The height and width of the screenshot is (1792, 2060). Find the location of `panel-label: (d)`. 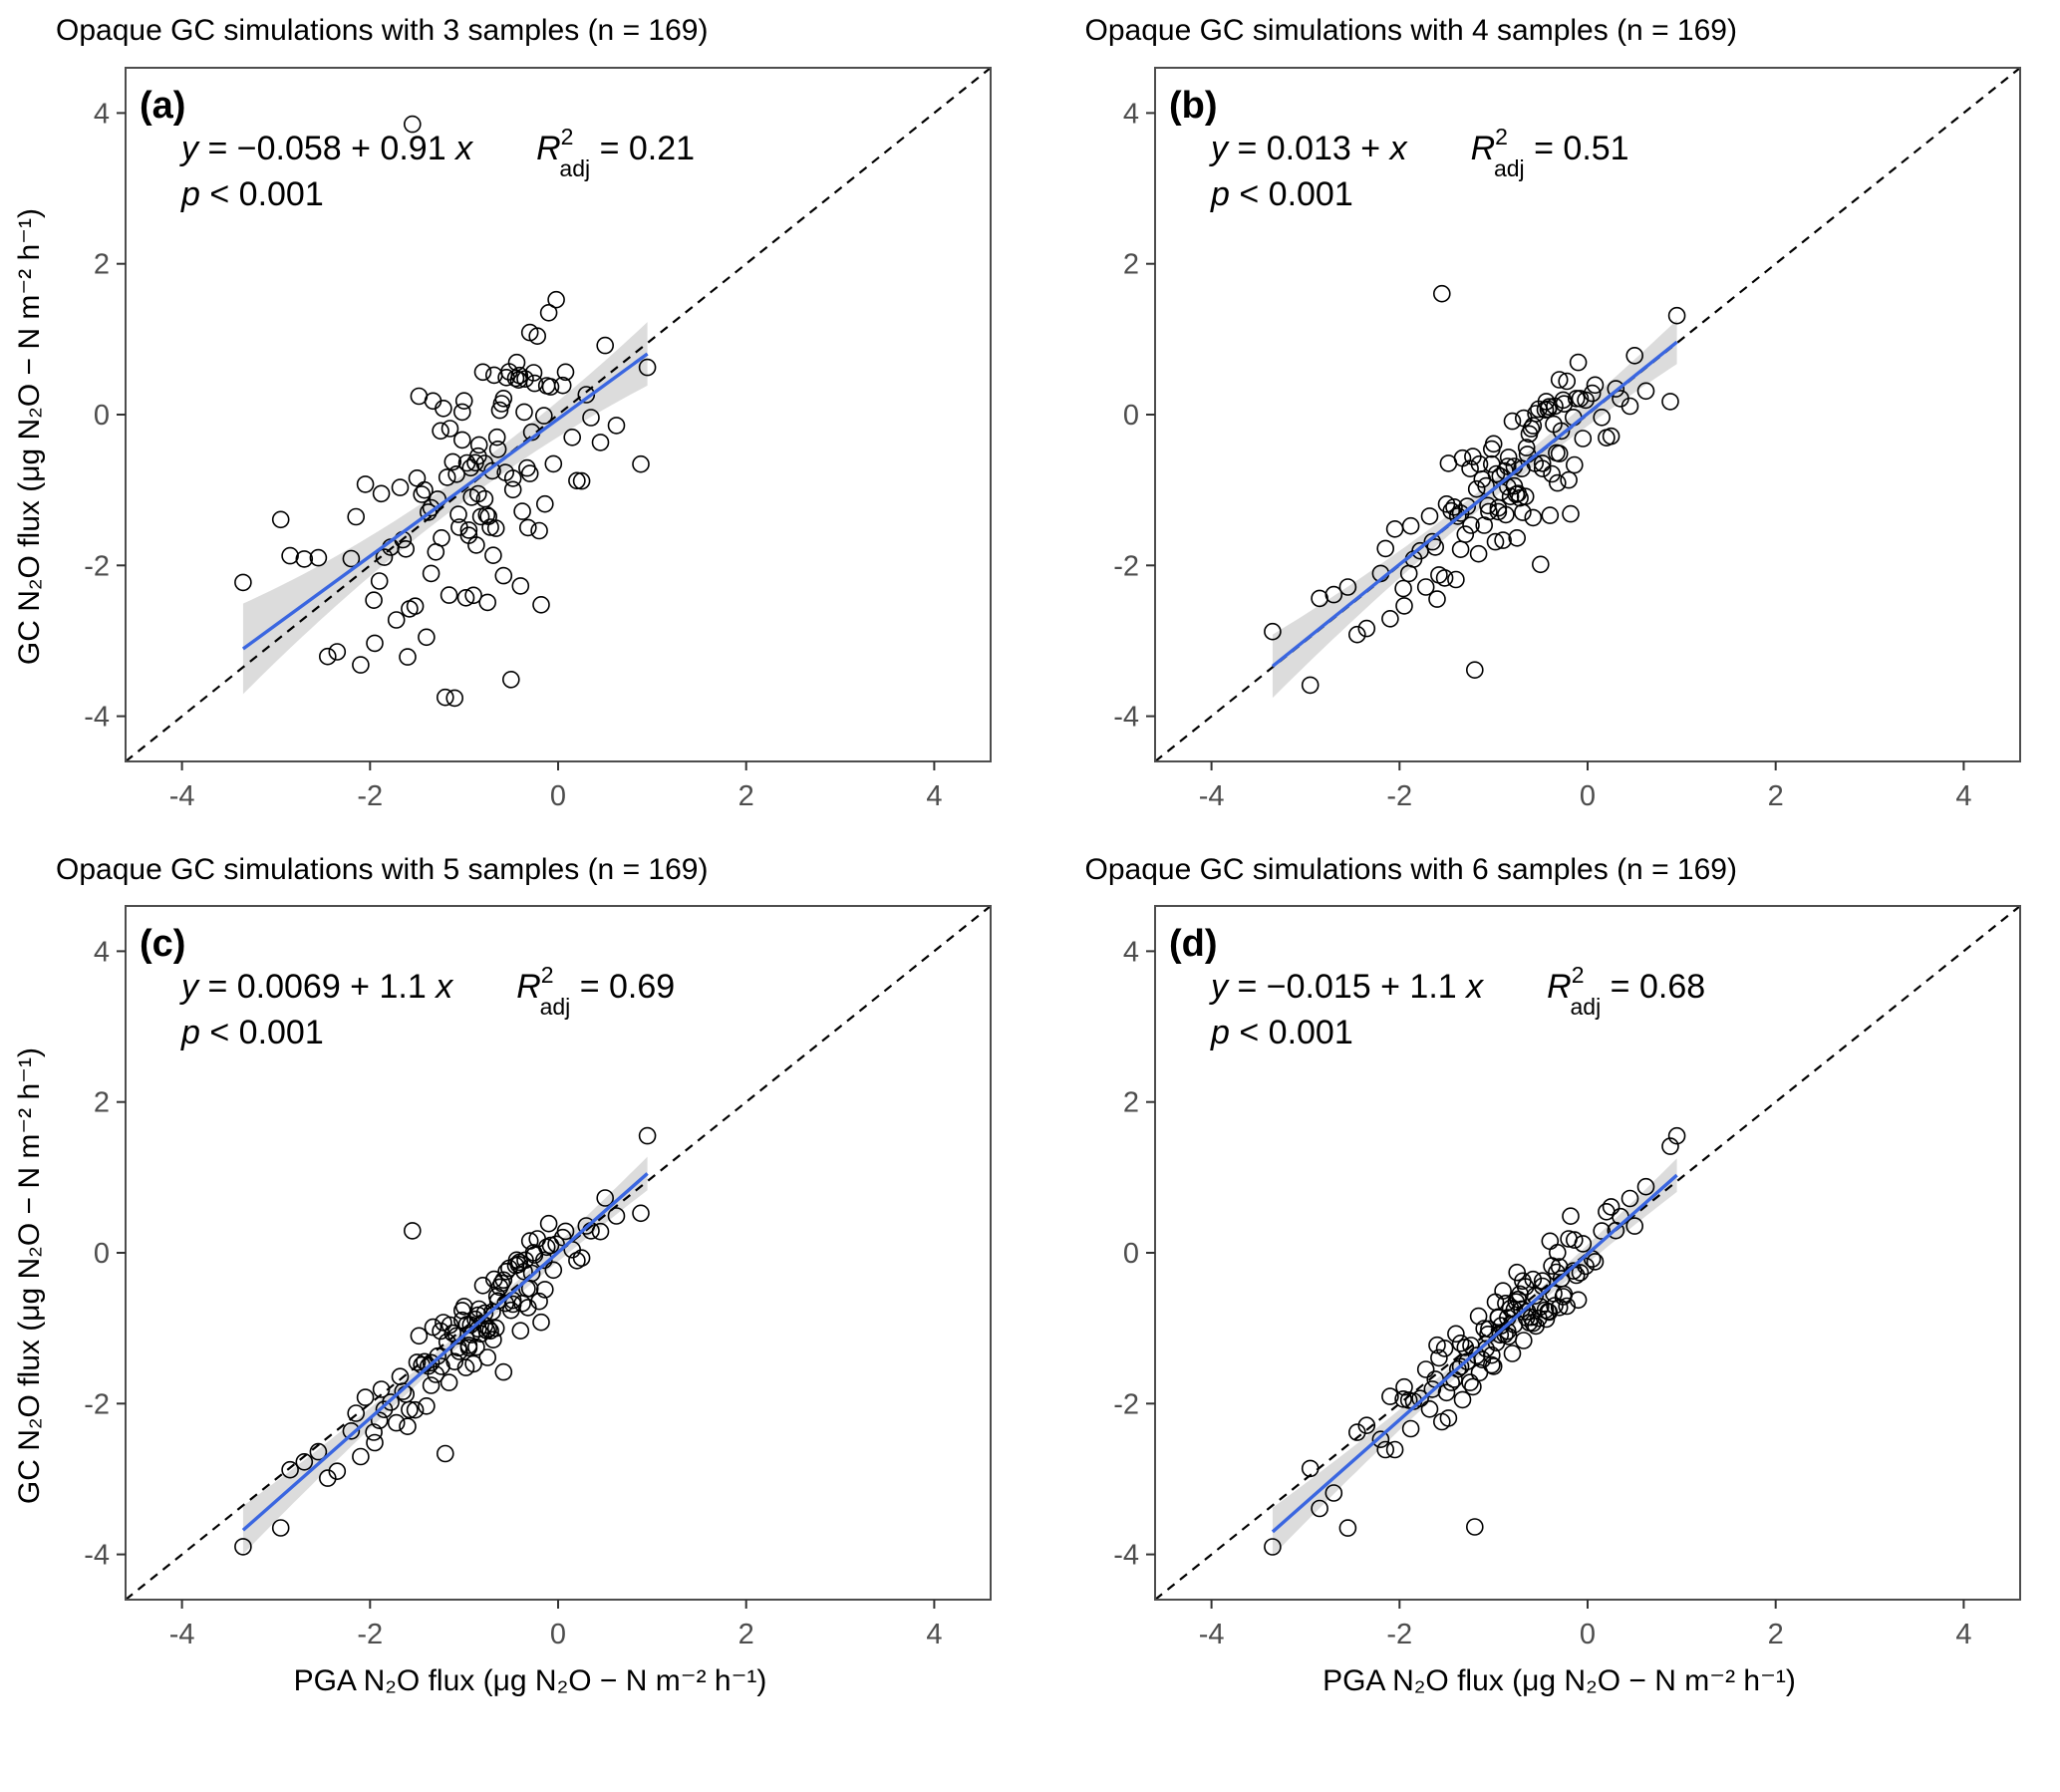

panel-label: (d) is located at coordinates (1193, 944).